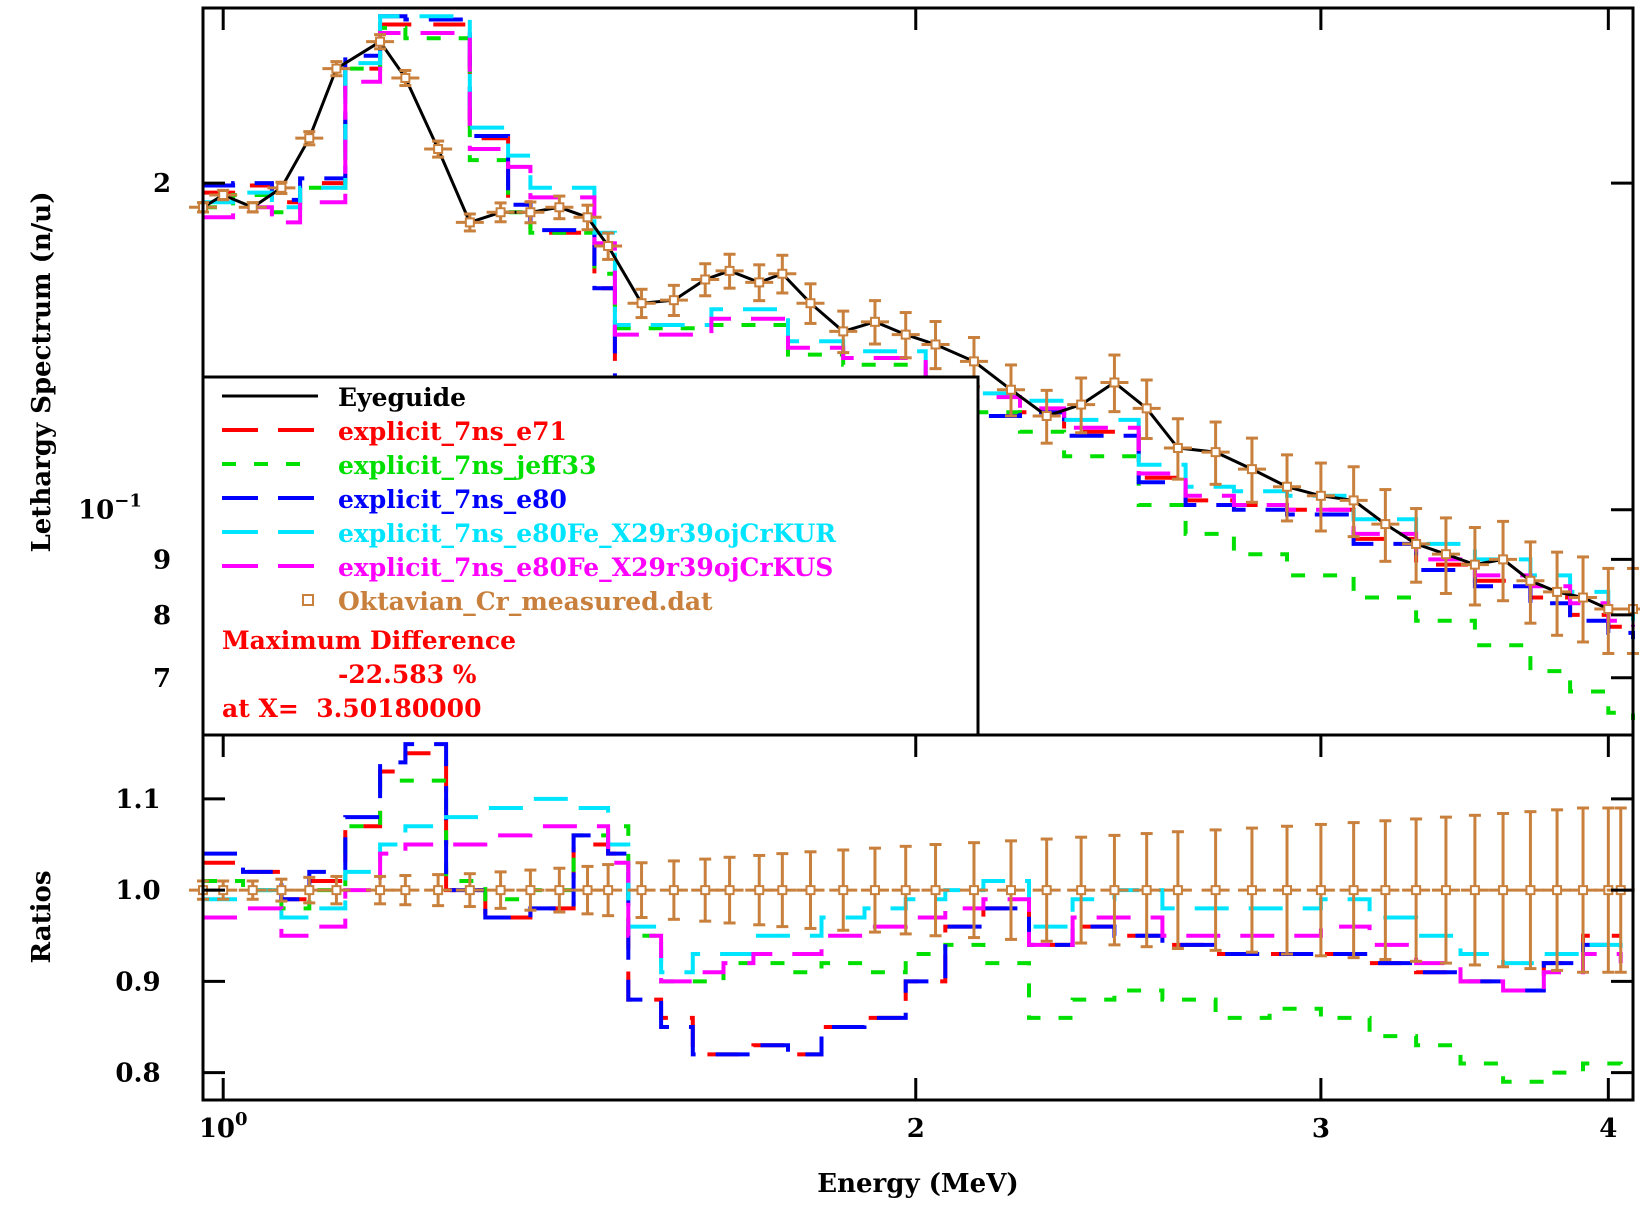 Image resolution: width=1640 pixels, height=1206 pixels. I want to click on legend-marker, so click(308, 600).